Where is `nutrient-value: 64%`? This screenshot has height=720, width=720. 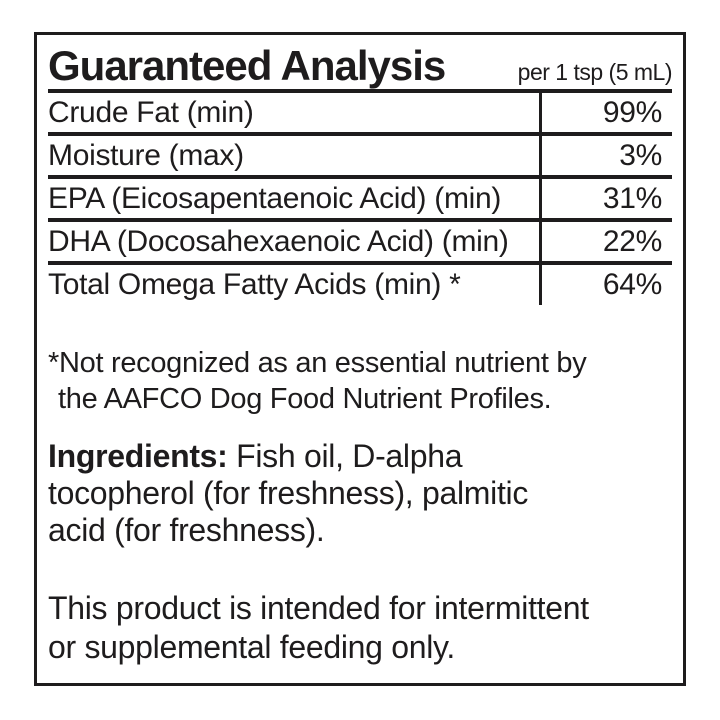 nutrient-value: 64% is located at coordinates (605, 285).